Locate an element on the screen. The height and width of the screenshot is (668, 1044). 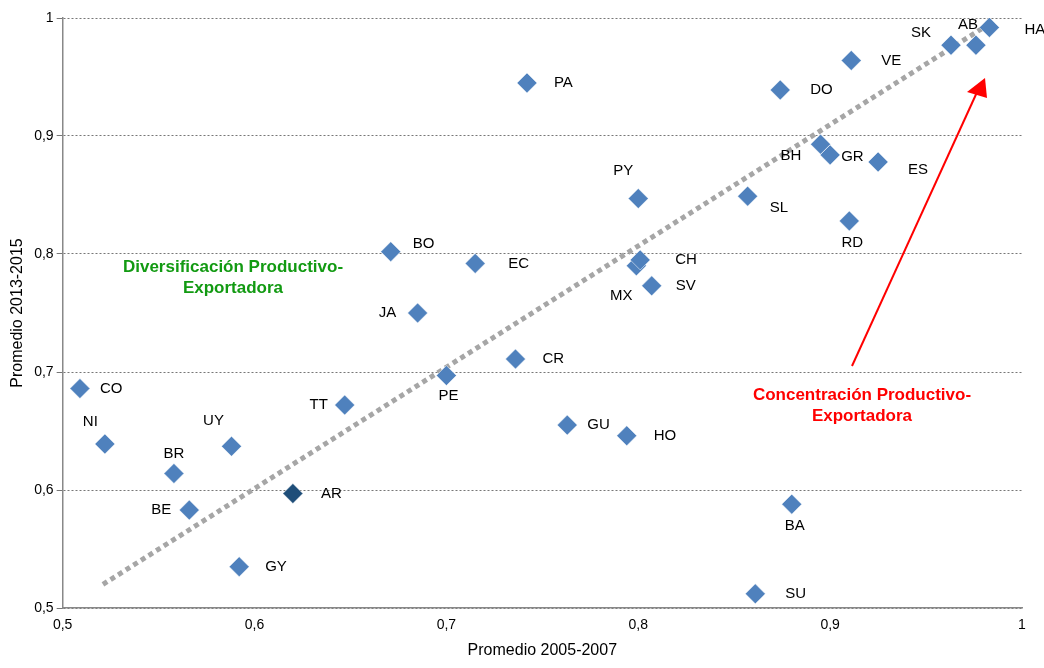
y-tick-label: 1 is located at coordinates (49, 16).